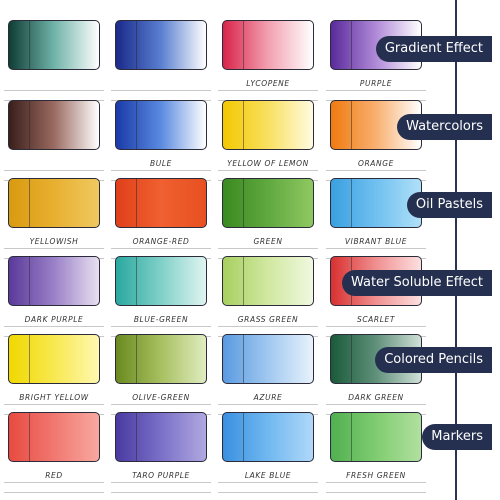 This screenshot has width=500, height=500. Describe the element at coordinates (444, 127) in the screenshot. I see `effect-tag: Watercolors` at that location.